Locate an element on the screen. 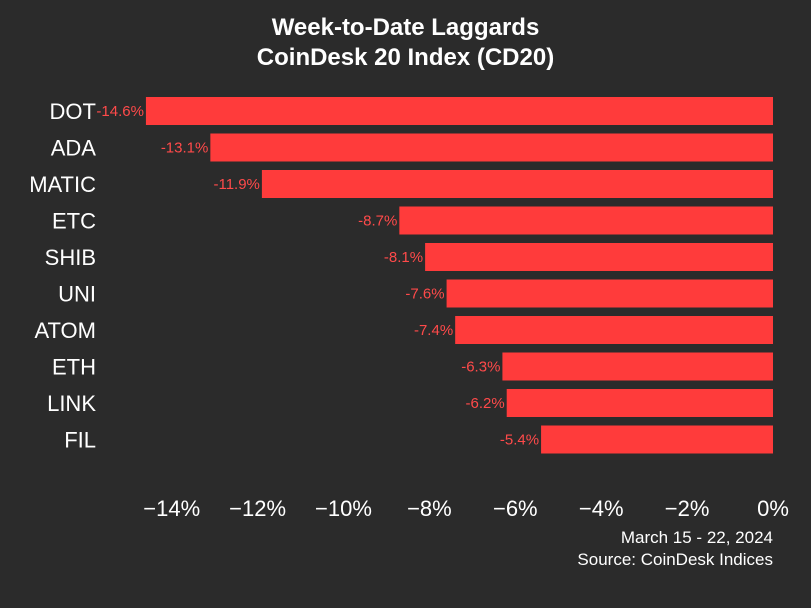 The image size is (811, 608). category-label-etc: ETC is located at coordinates (74, 221).